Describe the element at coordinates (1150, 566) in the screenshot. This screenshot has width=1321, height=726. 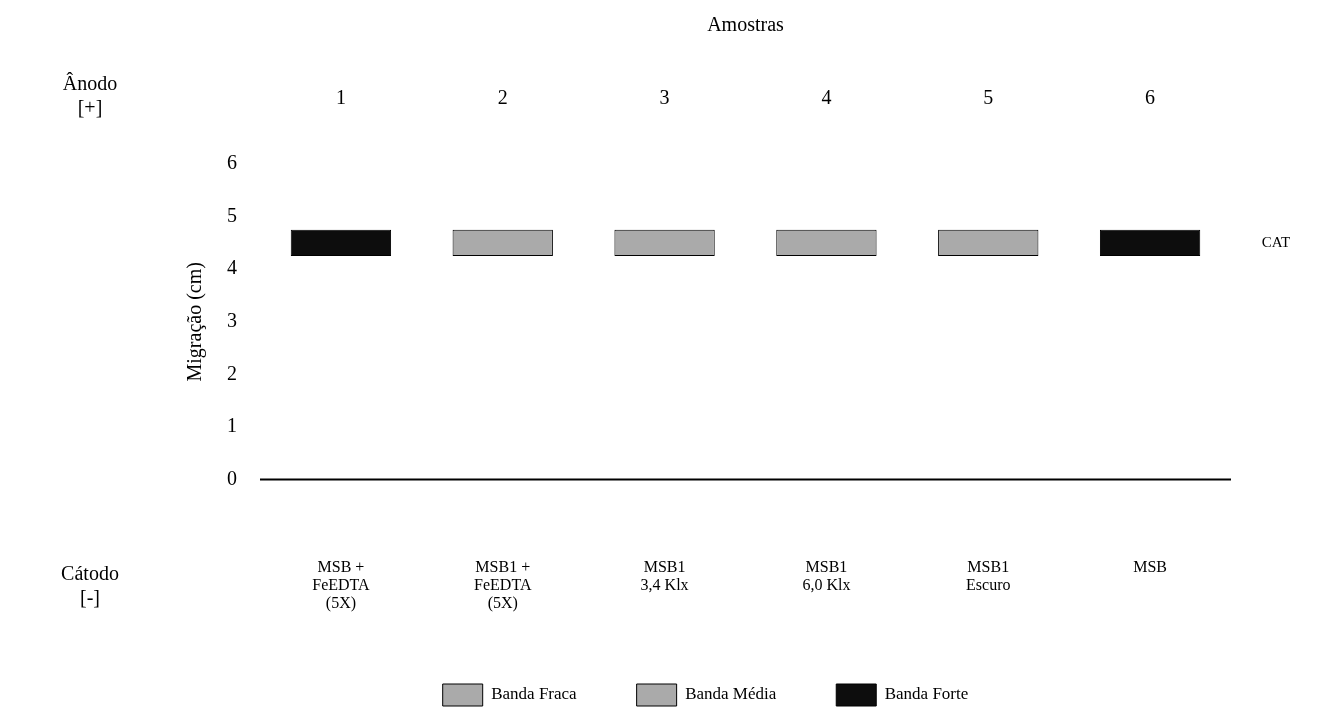
I see `text: MSB` at that location.